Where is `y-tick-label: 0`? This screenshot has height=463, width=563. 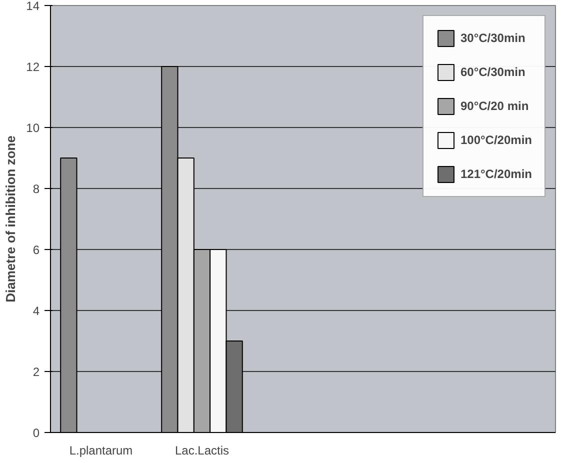 y-tick-label: 0 is located at coordinates (36, 433).